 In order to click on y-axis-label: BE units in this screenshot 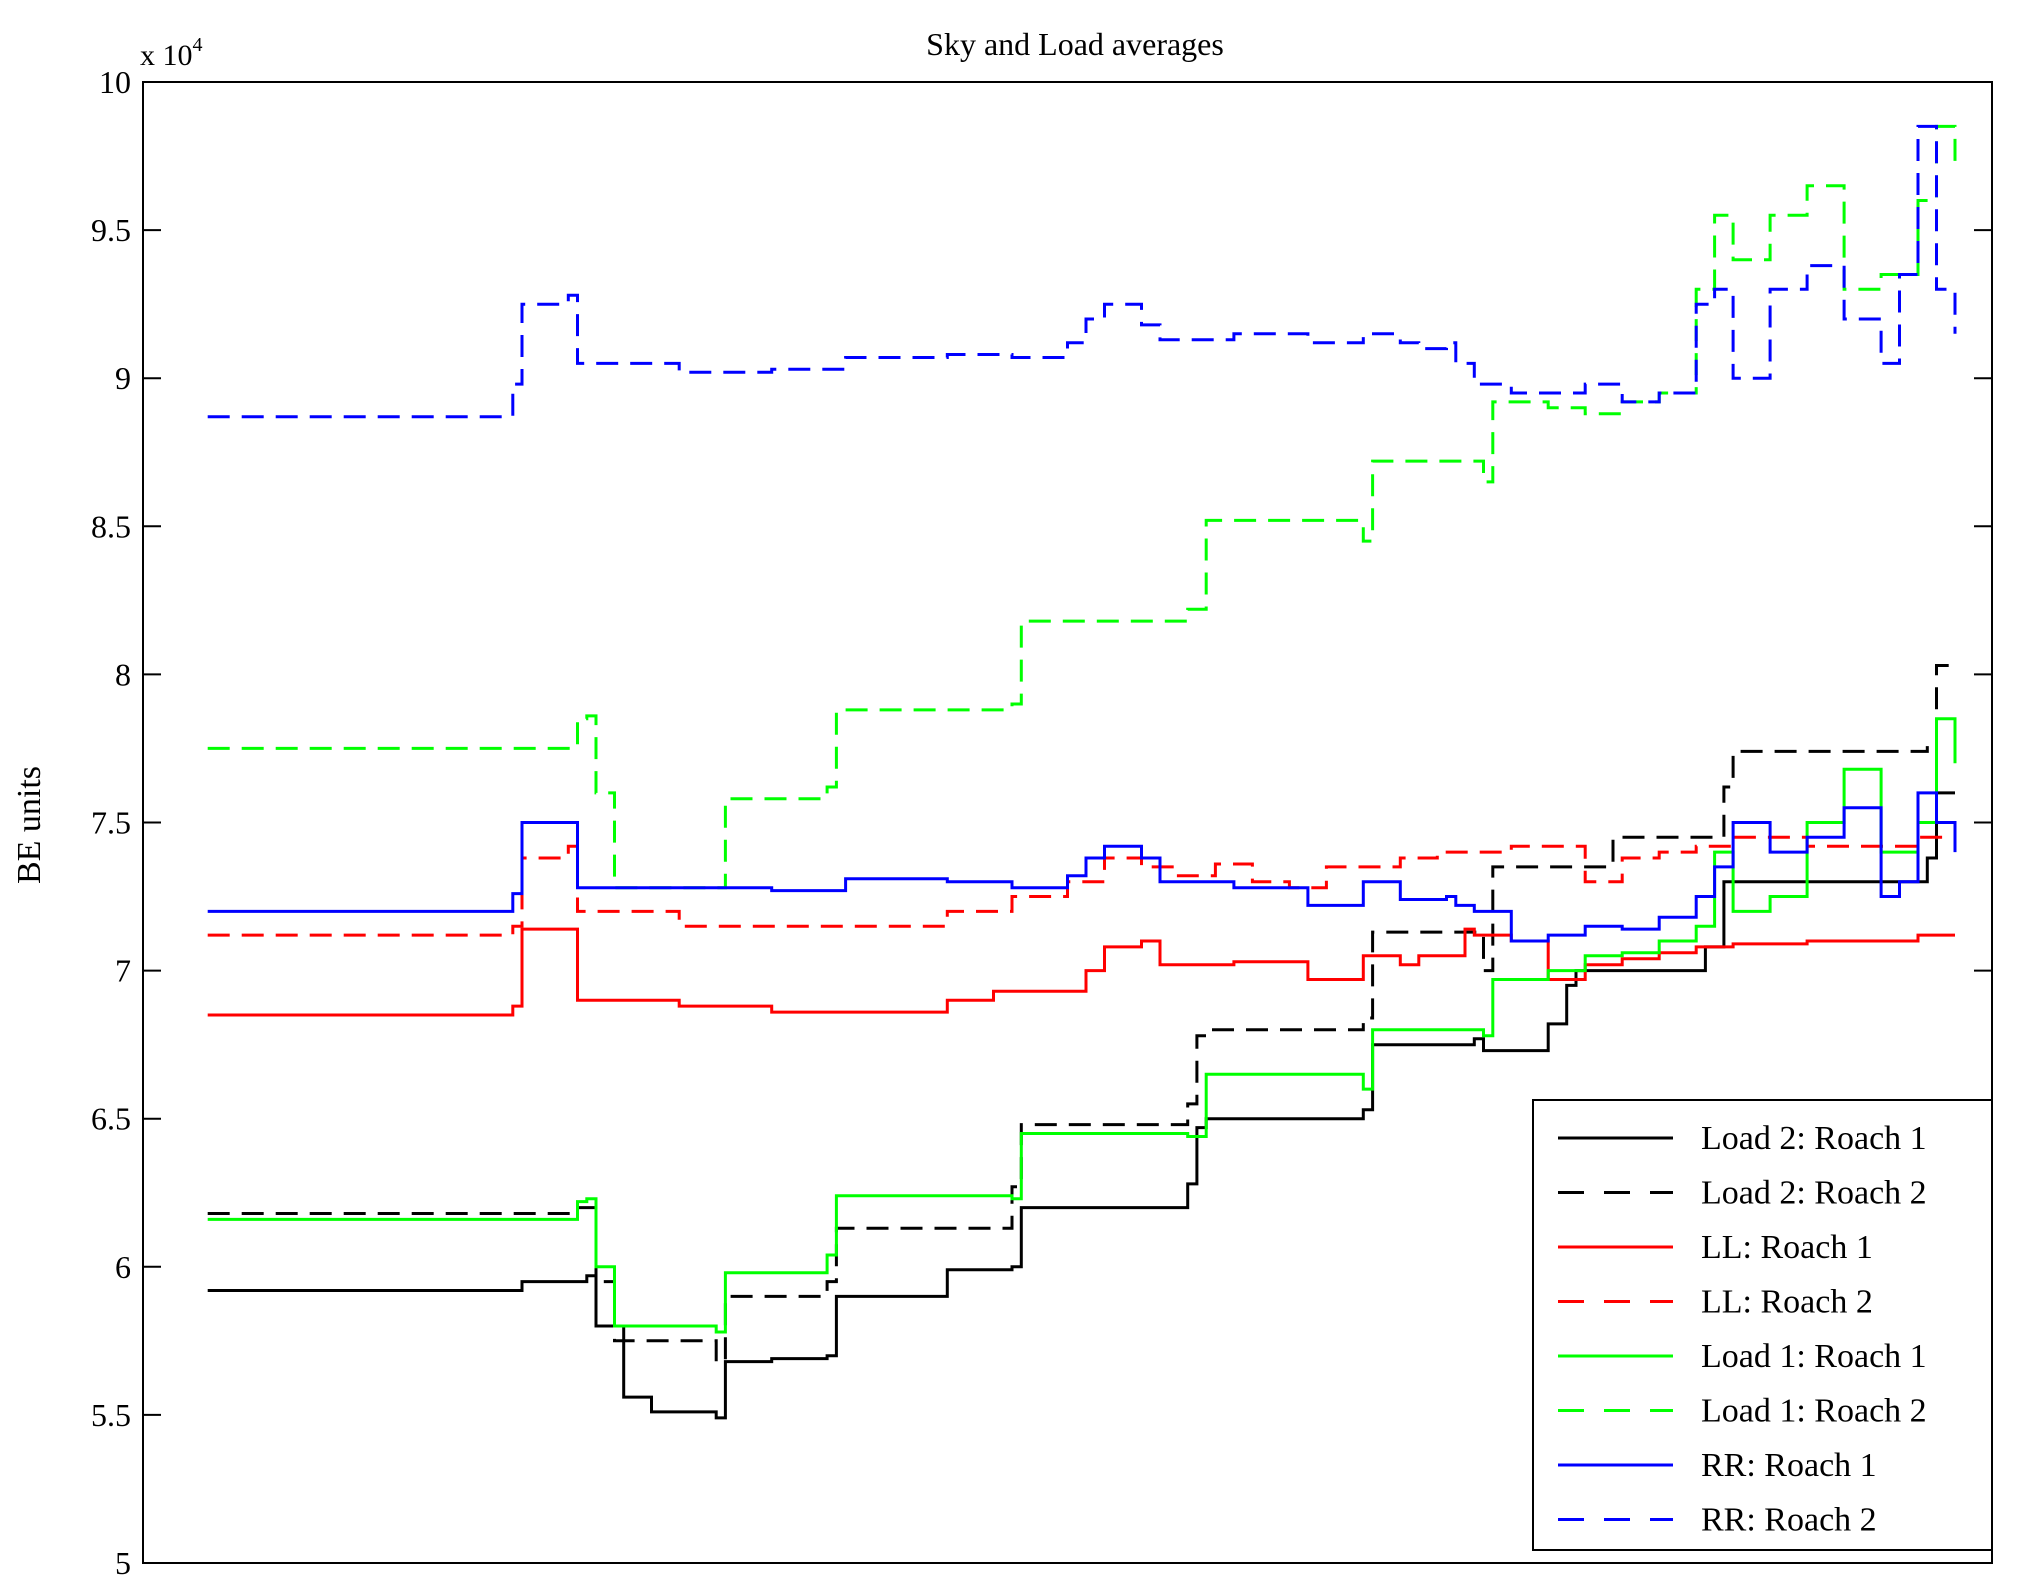, I will do `click(29, 825)`.